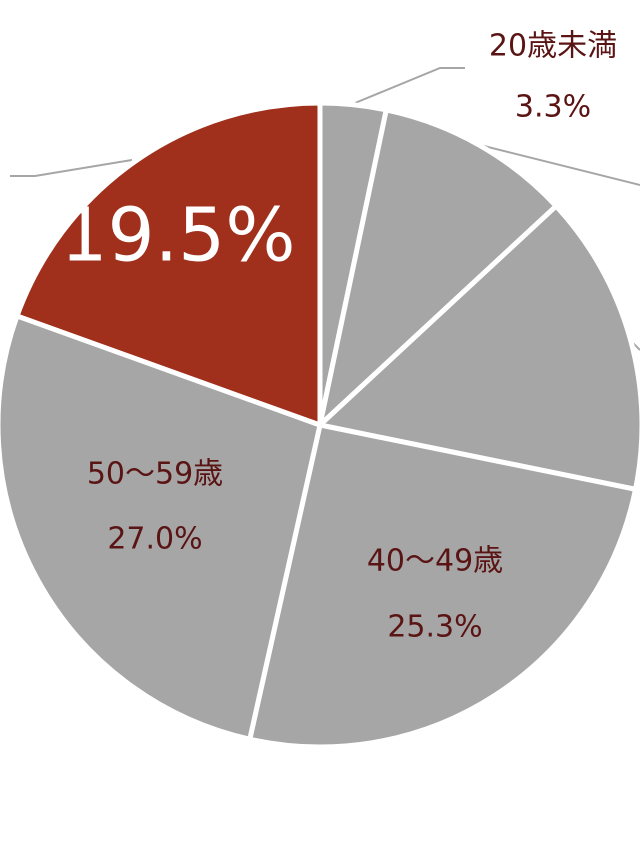 The image size is (640, 857). I want to click on value-label: 25.3%, so click(434, 627).